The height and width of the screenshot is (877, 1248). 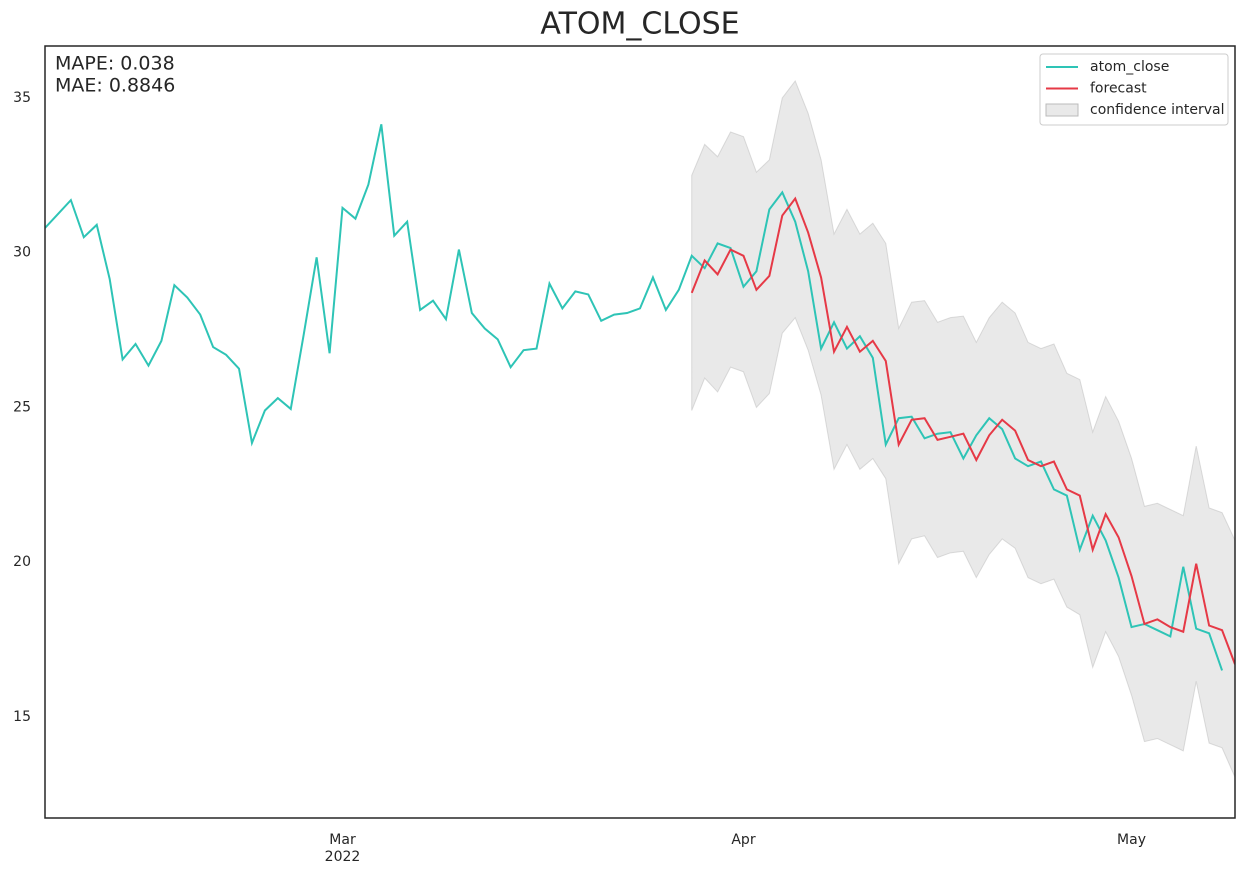 What do you see at coordinates (343, 857) in the screenshot?
I see `x-tick-label-line: 2022` at bounding box center [343, 857].